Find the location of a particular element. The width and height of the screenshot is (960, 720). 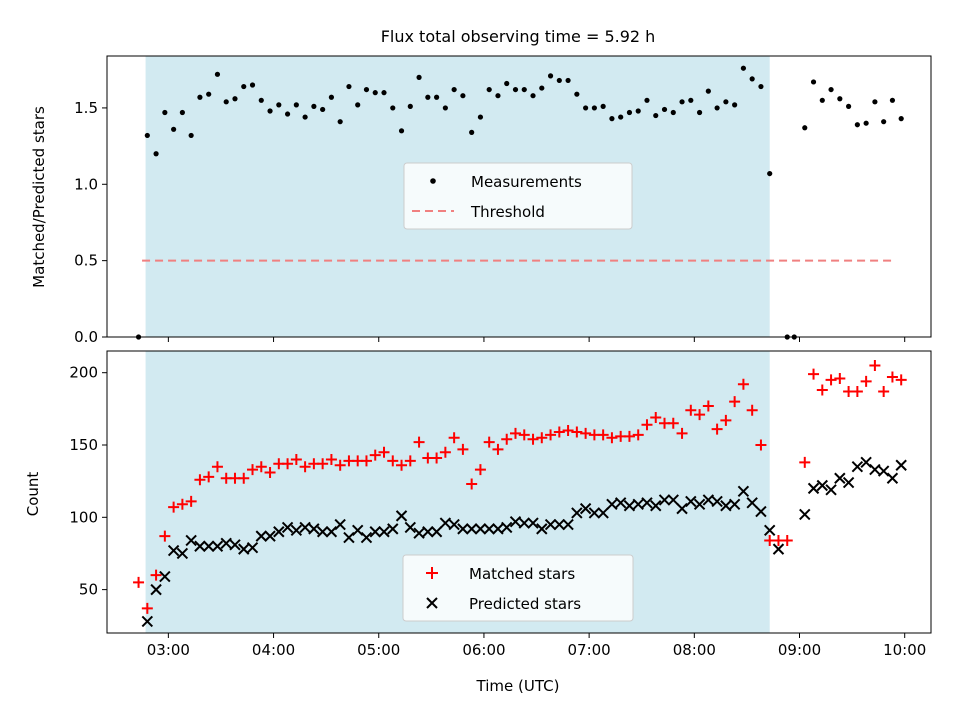

y-tick-label: 0.5 is located at coordinates (86, 261).